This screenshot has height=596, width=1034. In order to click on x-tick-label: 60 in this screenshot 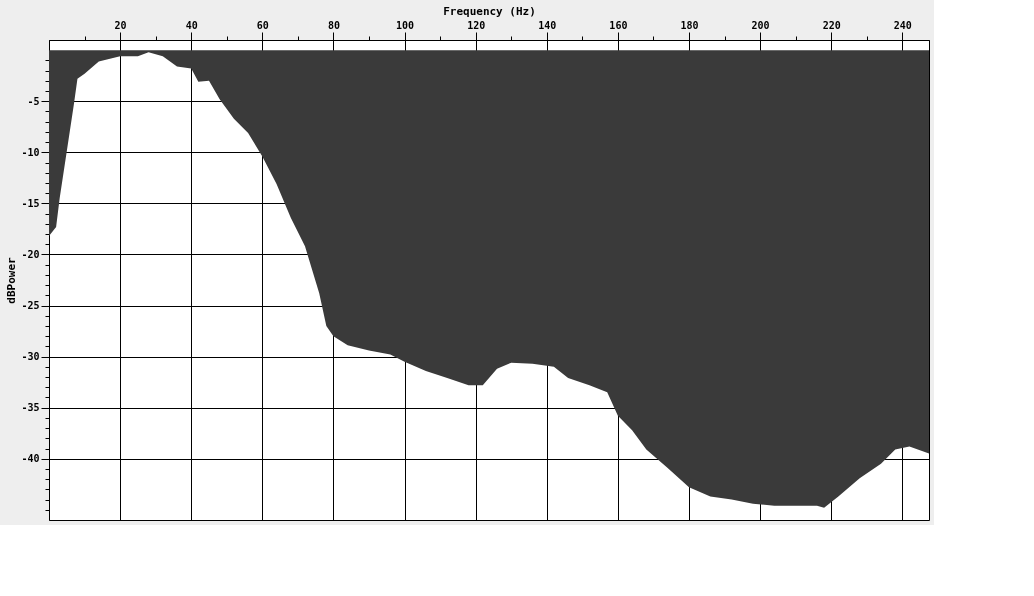, I will do `click(262, 25)`.